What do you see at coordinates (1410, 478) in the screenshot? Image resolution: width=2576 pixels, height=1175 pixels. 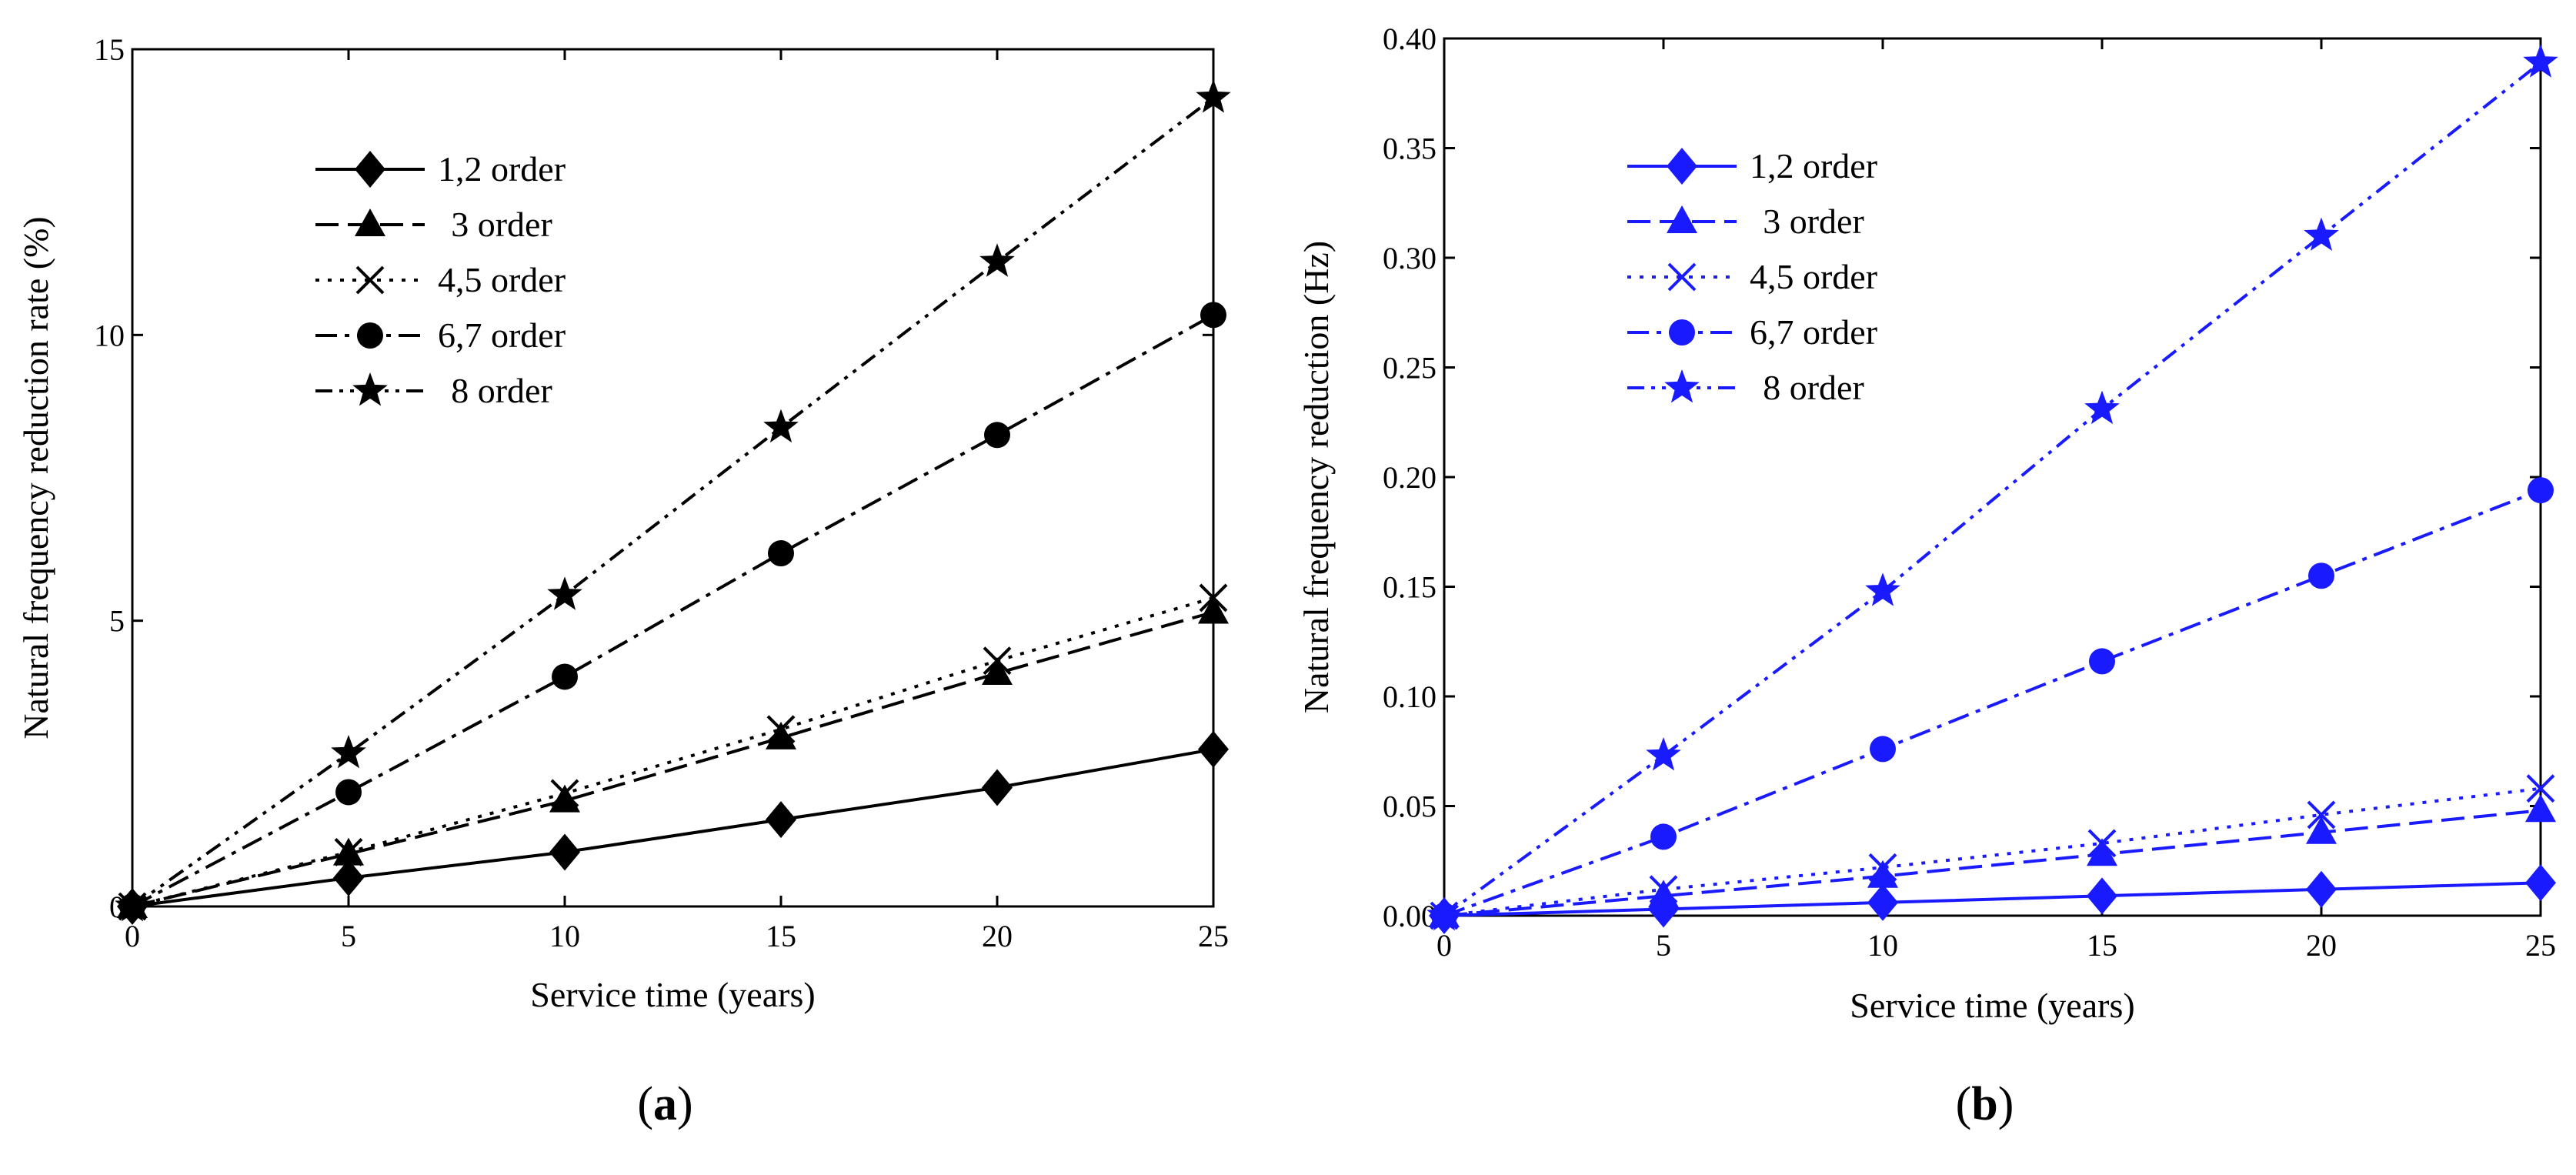 I see `y-tick-label: 0.20` at bounding box center [1410, 478].